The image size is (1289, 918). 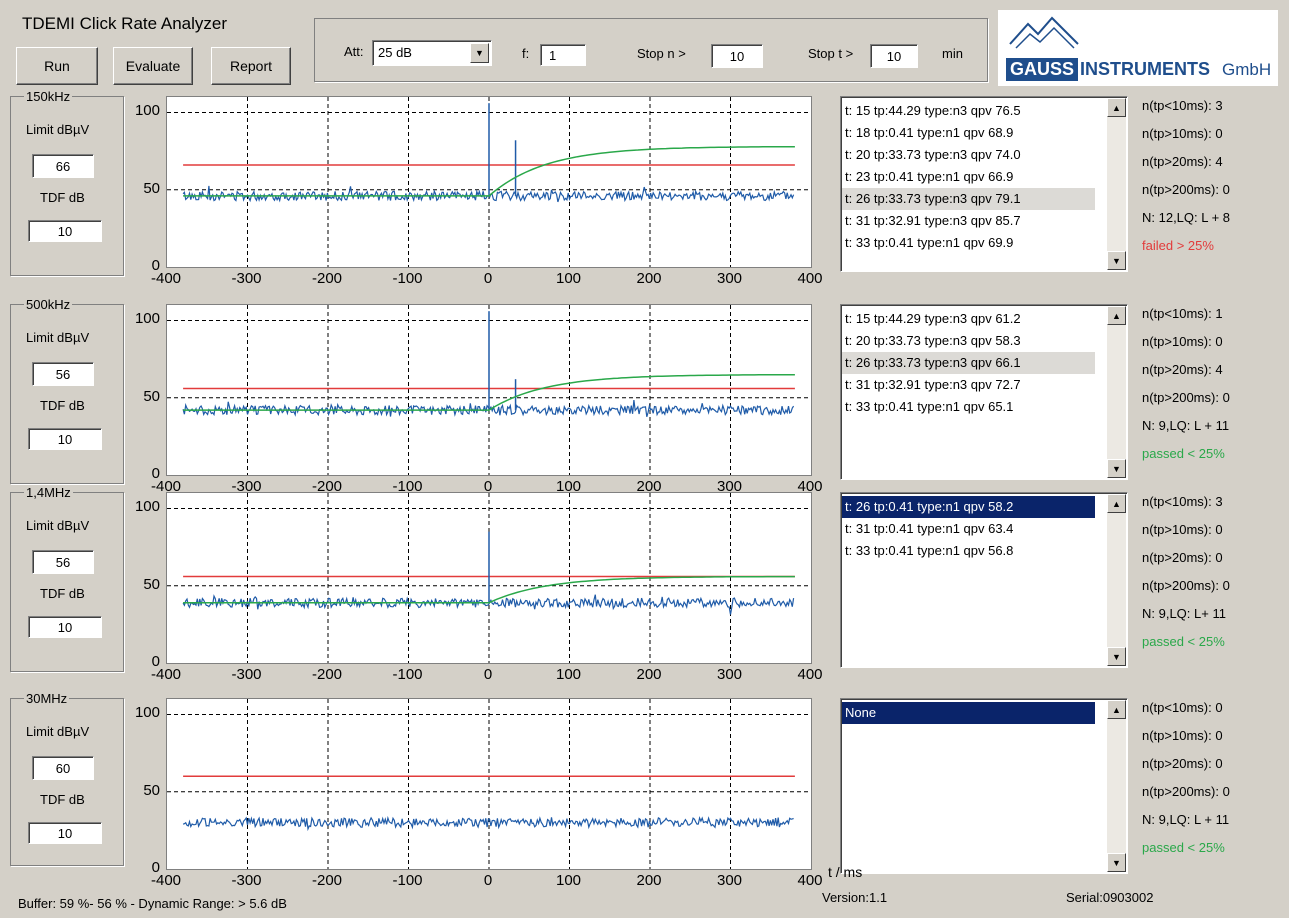 I want to click on x-tick-label: -400, so click(x=166, y=278).